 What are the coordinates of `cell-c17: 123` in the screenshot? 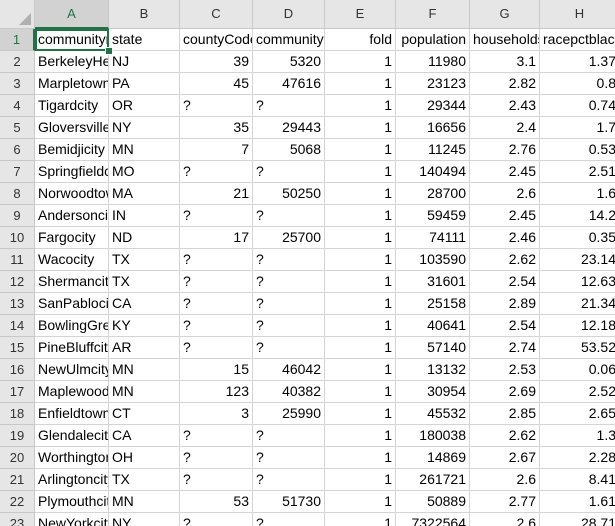 It's located at (216, 392).